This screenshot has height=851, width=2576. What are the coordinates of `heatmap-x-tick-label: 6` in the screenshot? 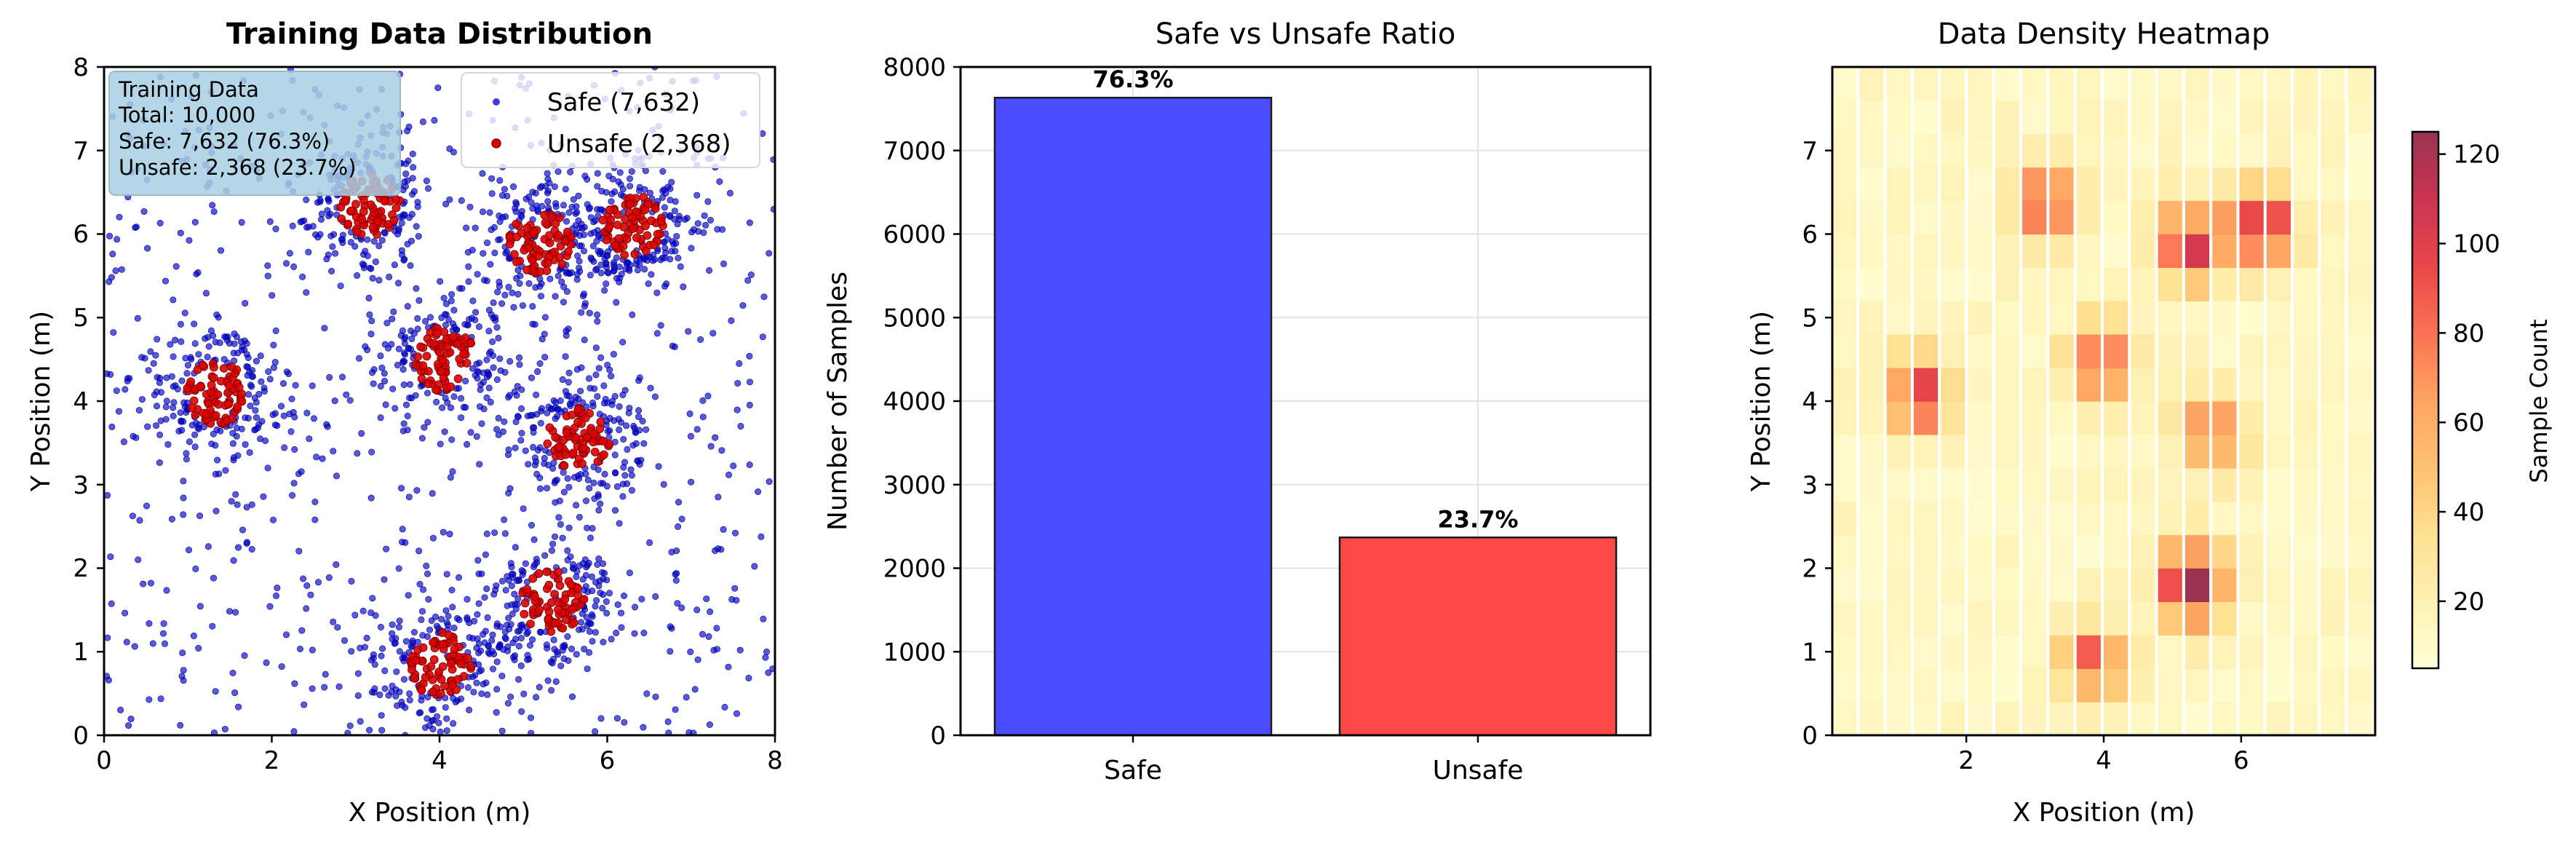 It's located at (2241, 761).